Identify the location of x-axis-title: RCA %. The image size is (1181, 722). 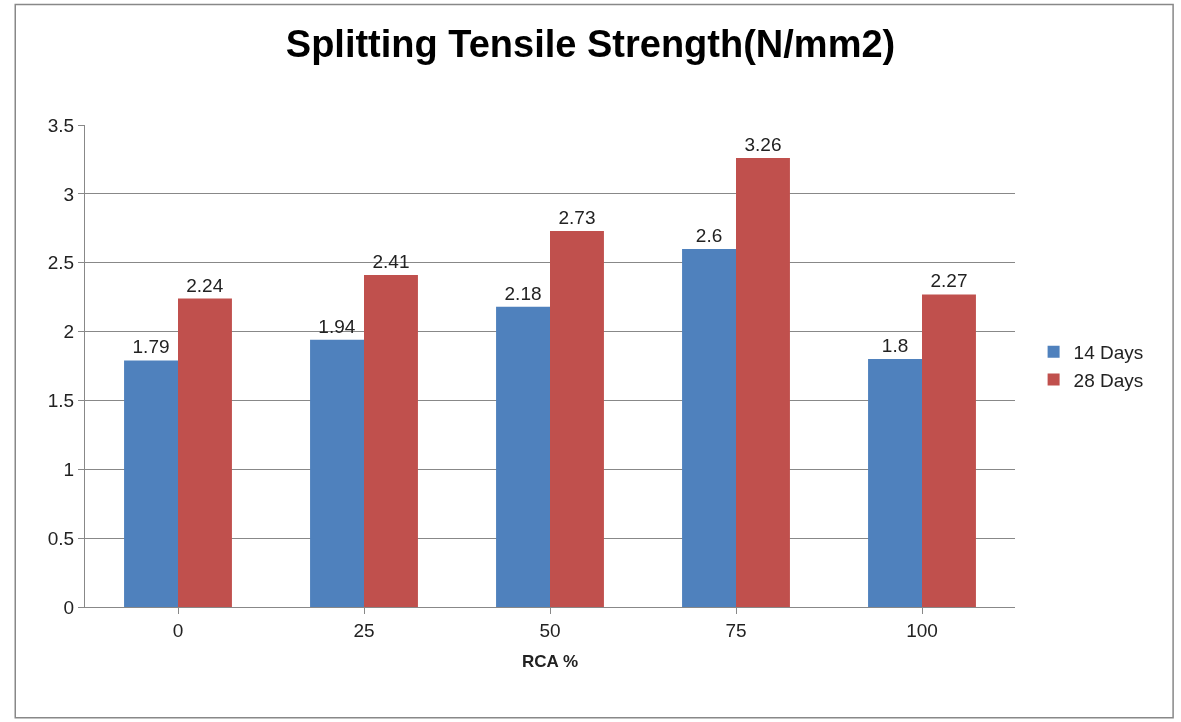
(550, 662).